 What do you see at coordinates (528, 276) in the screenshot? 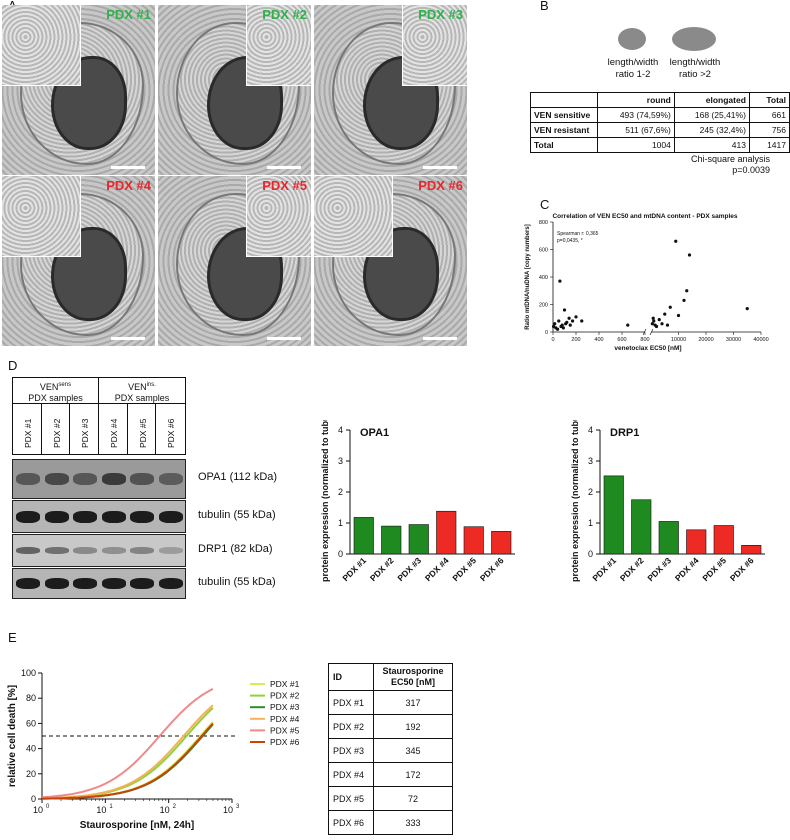
I see `y-axis-label: Ratio mtDNA/nuDNA [copy numbers]` at bounding box center [528, 276].